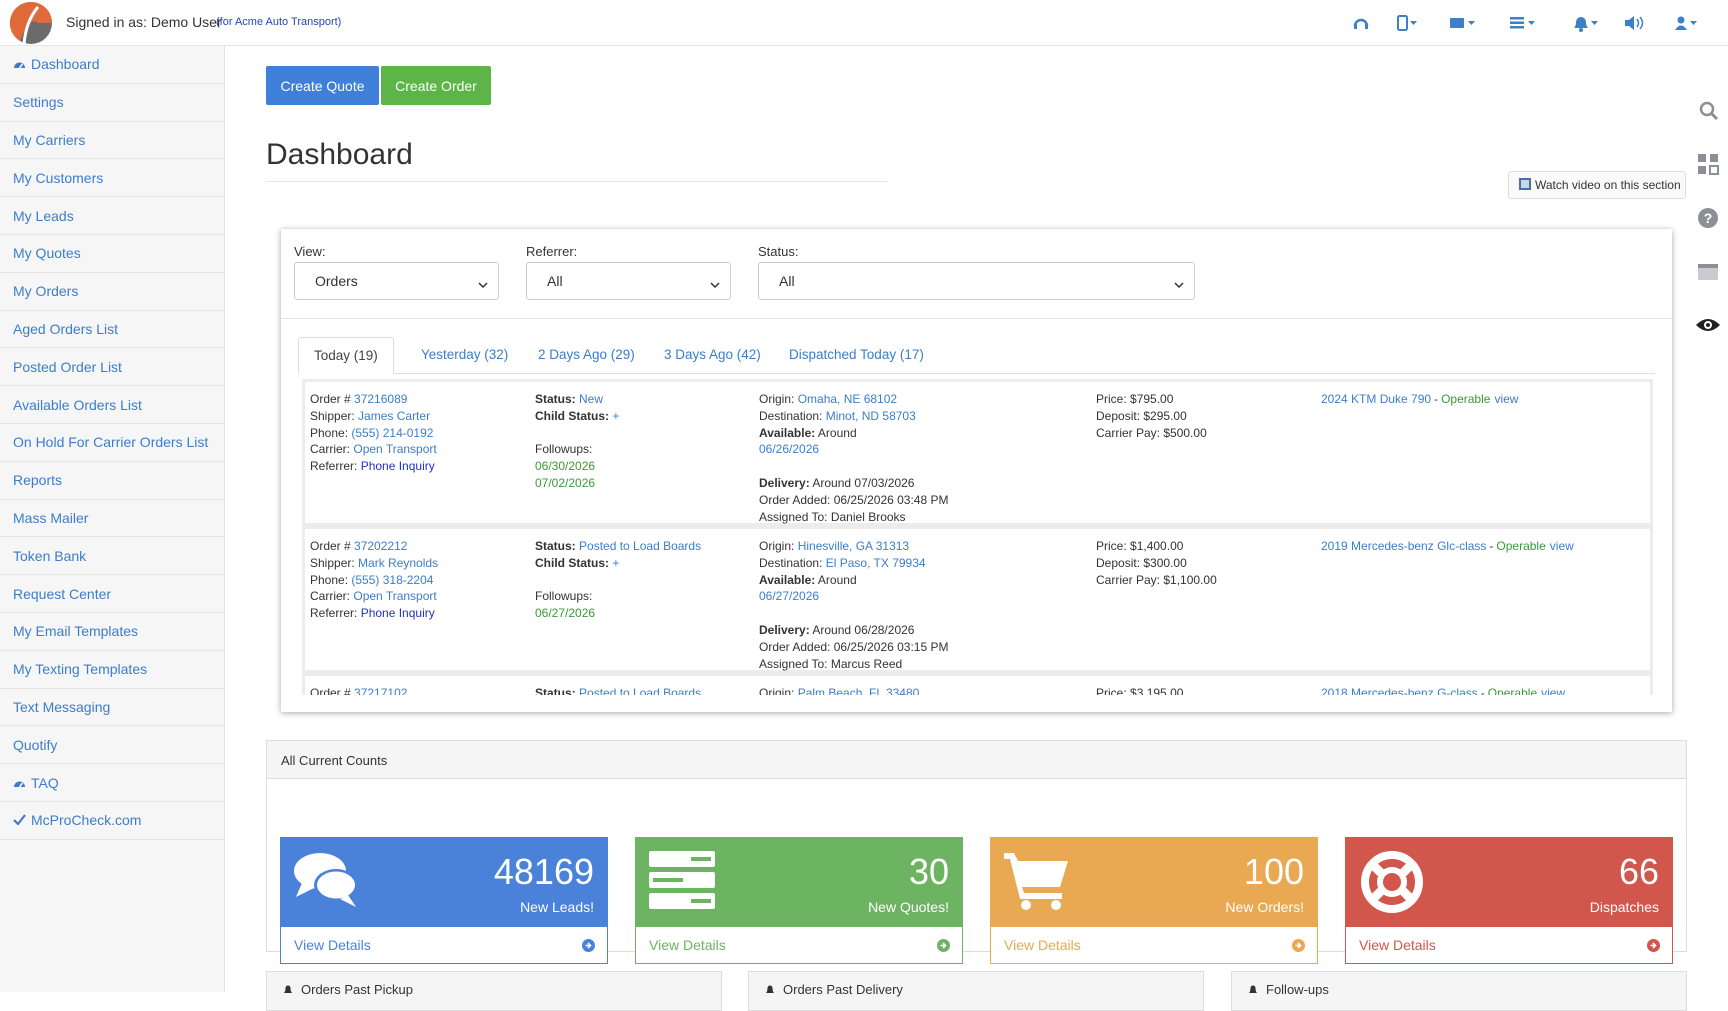 This screenshot has height=1011, width=1728. I want to click on sidebar-item: Settings, so click(112, 103).